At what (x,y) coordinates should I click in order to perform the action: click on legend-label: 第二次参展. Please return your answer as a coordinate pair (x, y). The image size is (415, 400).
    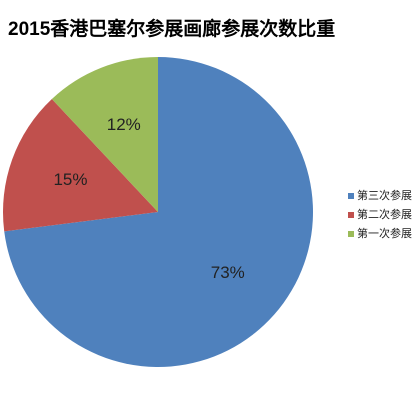
    Looking at the image, I should click on (384, 214).